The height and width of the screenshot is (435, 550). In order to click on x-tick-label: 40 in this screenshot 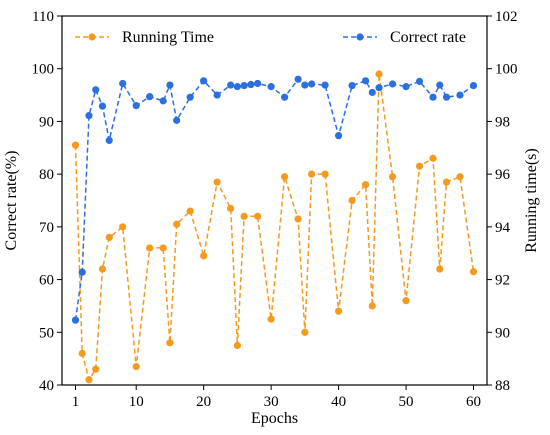, I will do `click(338, 402)`.